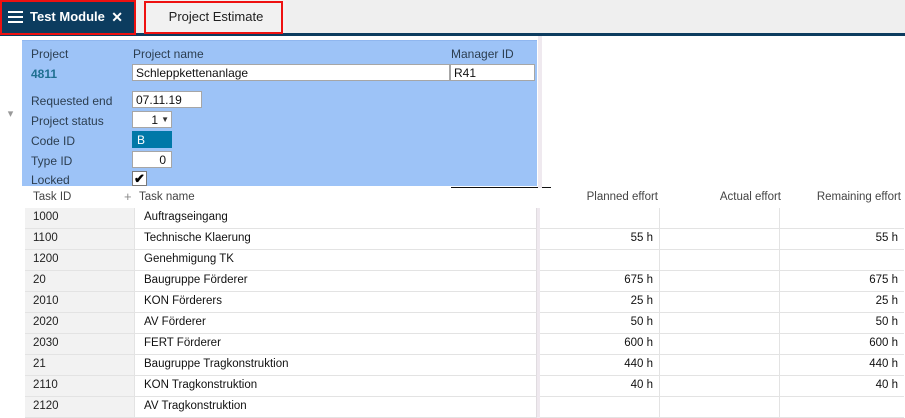 The width and height of the screenshot is (905, 418). What do you see at coordinates (165, 119) in the screenshot?
I see `chevron-down-icon: ▼` at bounding box center [165, 119].